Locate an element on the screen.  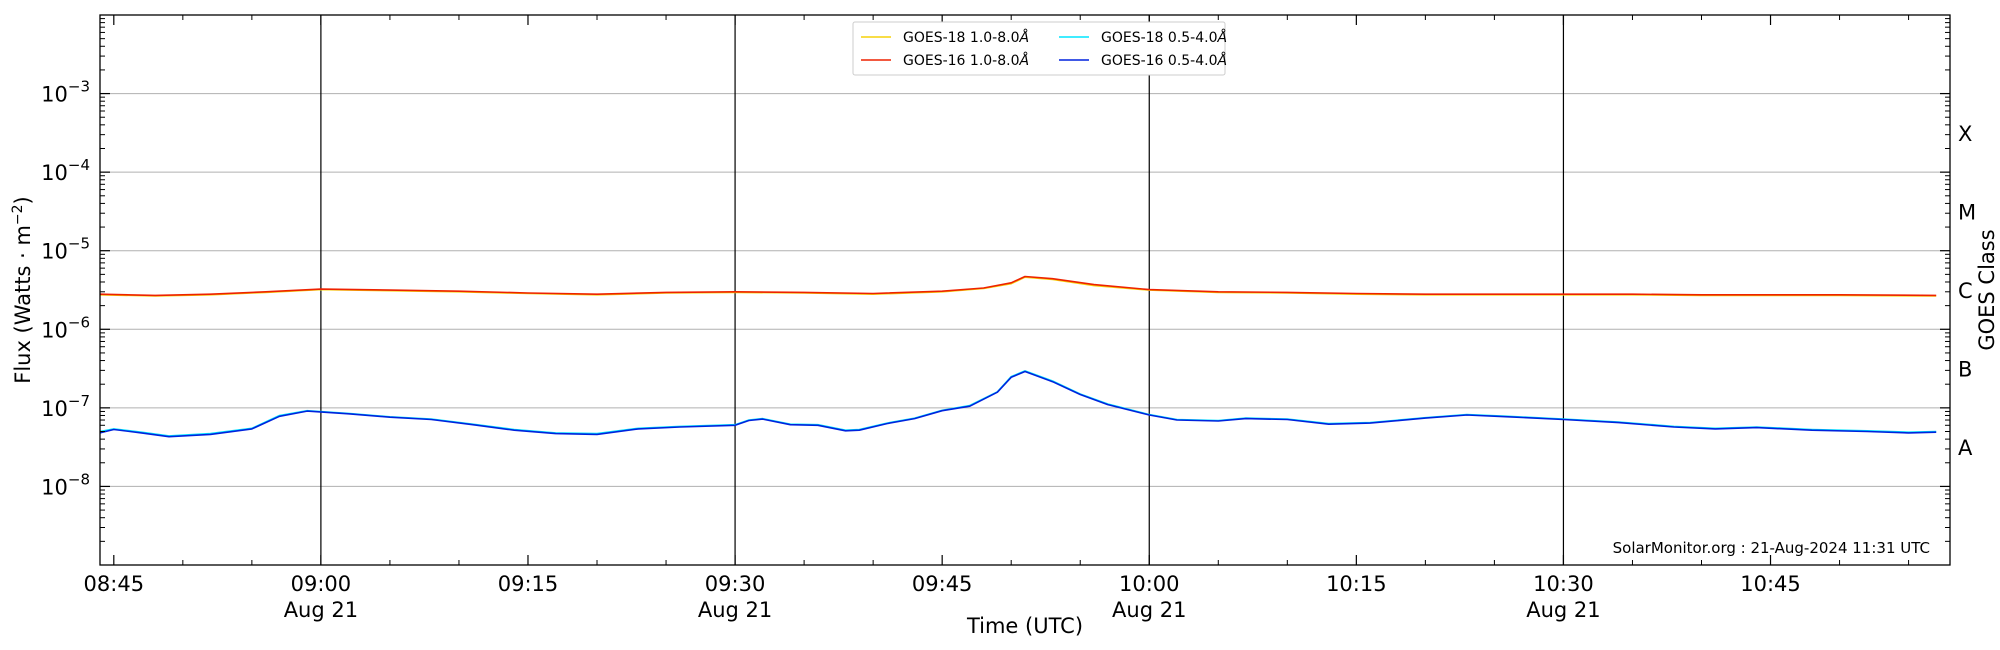
y-tick-exponent: −8 is located at coordinates (79, 479).